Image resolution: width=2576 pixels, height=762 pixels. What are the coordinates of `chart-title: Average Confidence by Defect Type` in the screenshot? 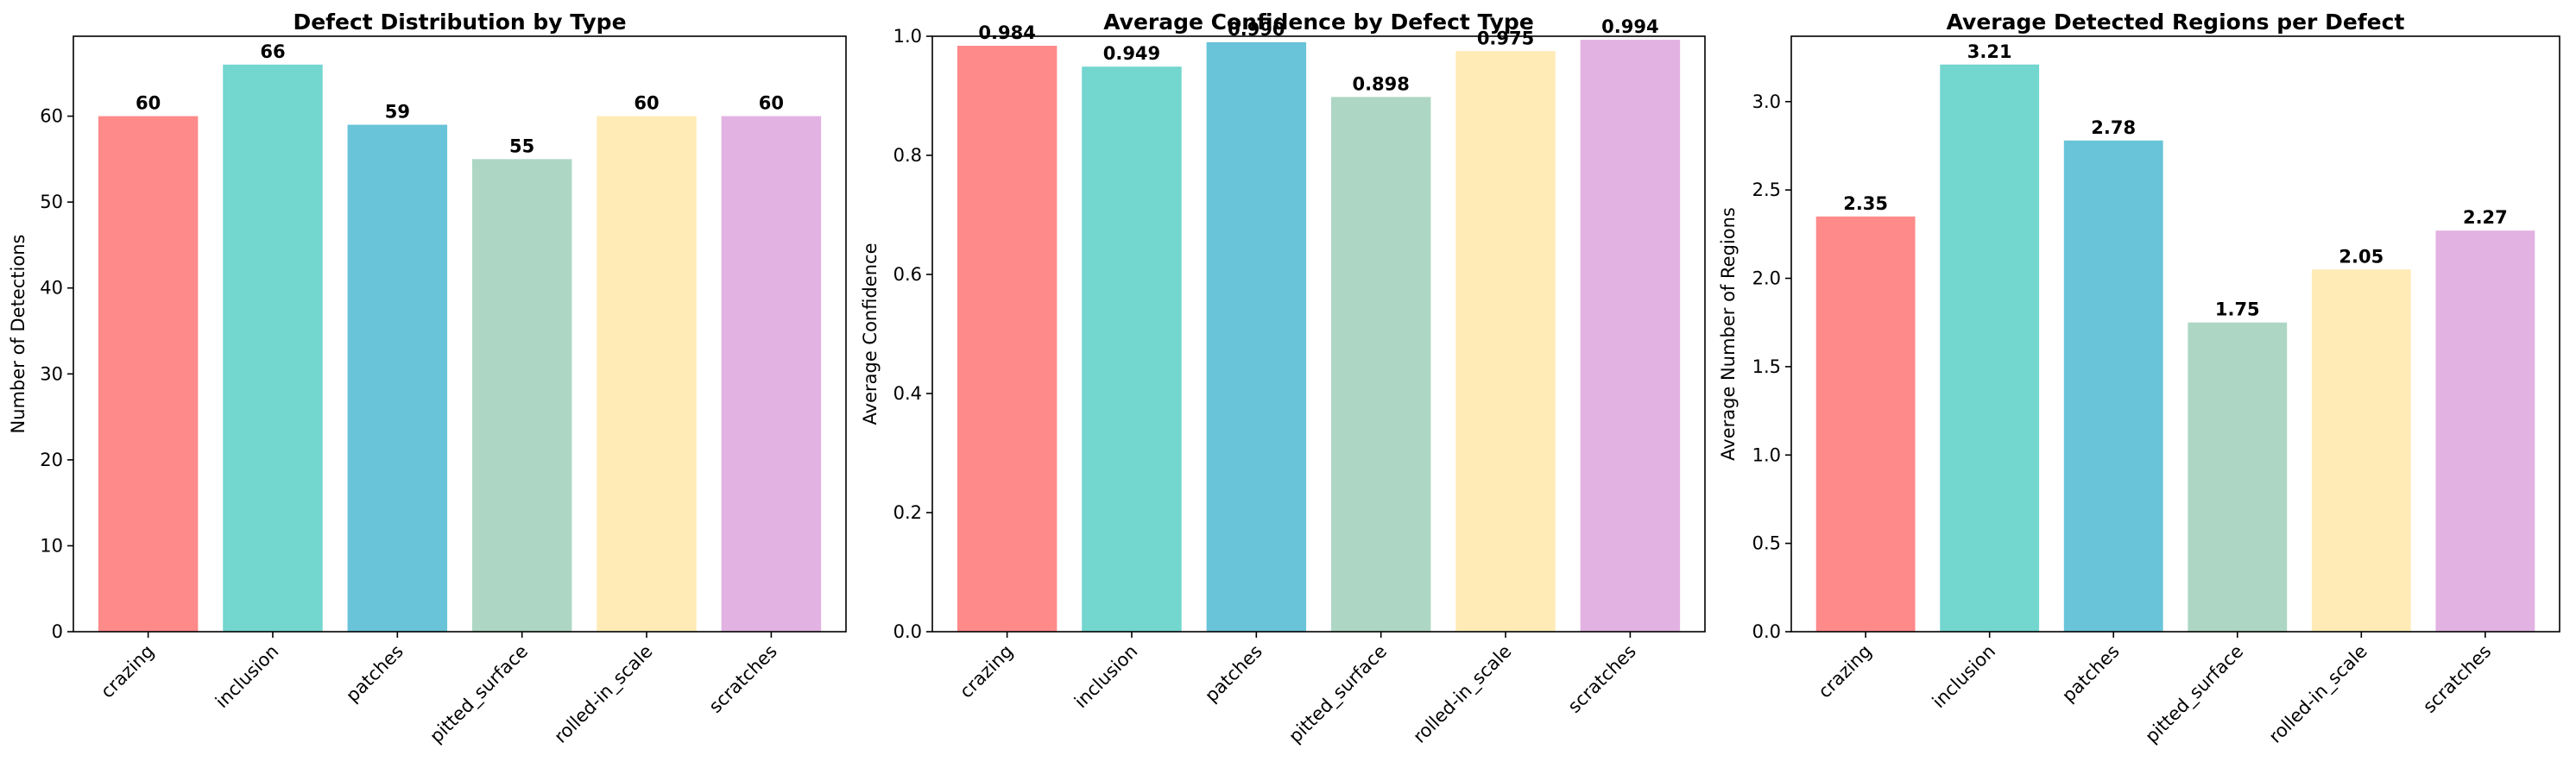 It's located at (1318, 22).